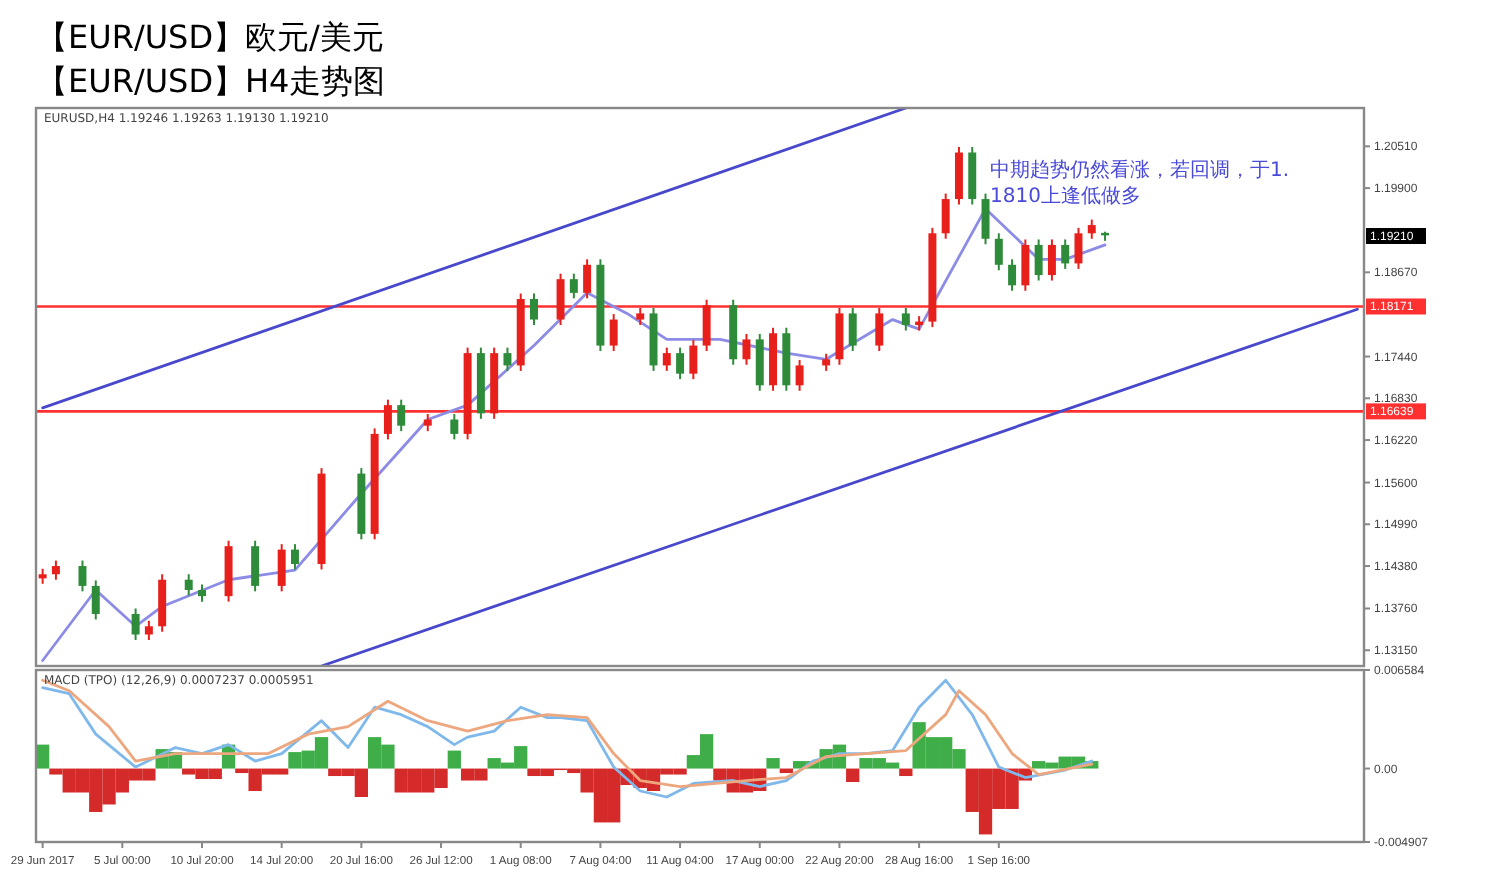  I want to click on chart-title: 【EUR/USD】欧元/美元, so click(210, 37).